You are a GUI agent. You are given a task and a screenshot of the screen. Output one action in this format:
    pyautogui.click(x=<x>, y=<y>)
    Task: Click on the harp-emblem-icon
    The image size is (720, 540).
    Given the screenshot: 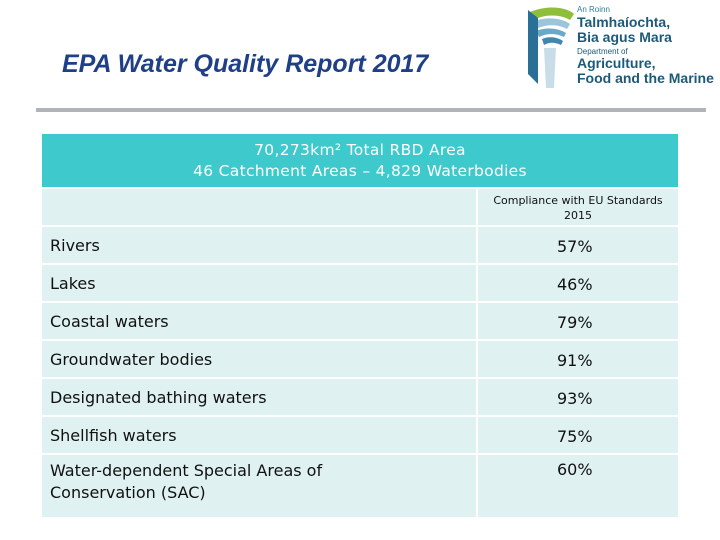 What is the action you would take?
    pyautogui.click(x=551, y=47)
    